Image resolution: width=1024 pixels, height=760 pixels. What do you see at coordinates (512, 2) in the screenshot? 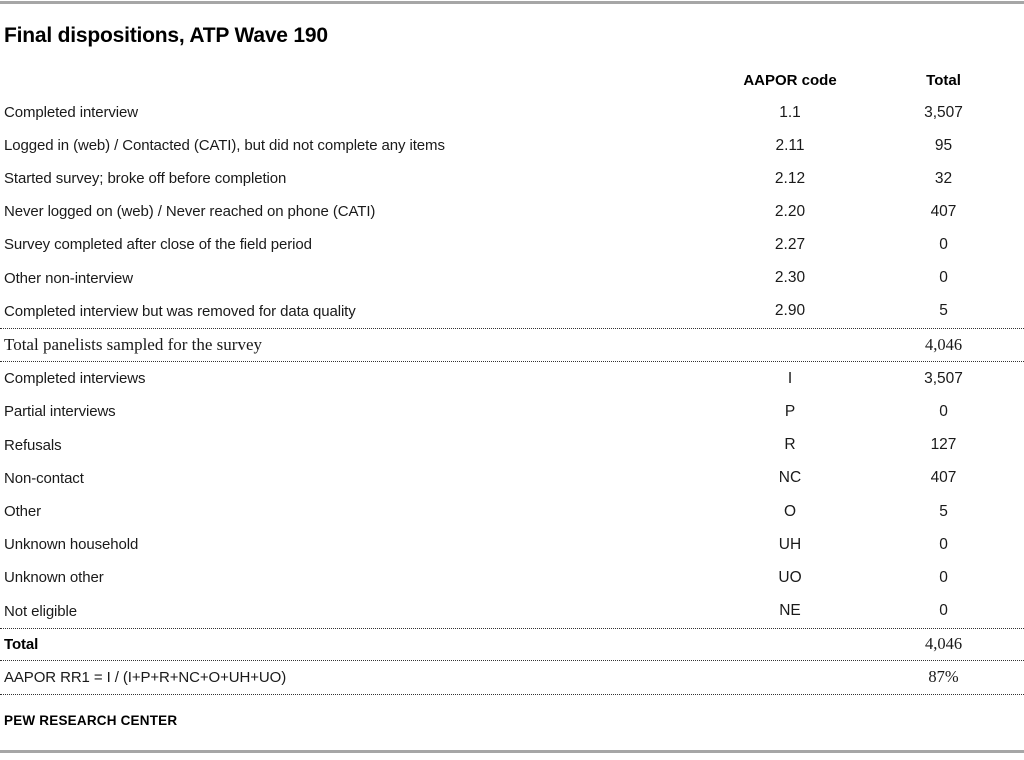
I see `top-rule` at bounding box center [512, 2].